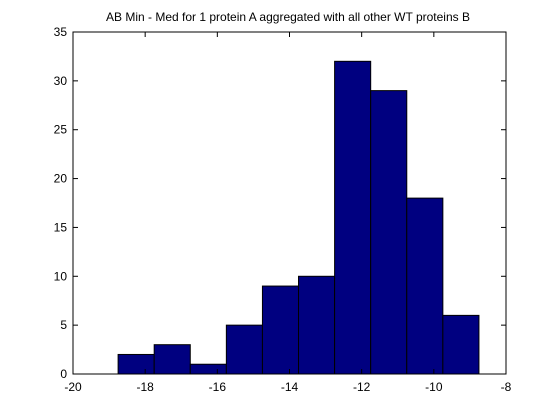 Image resolution: width=560 pixels, height=420 pixels. I want to click on x-tick-label: -8, so click(506, 387).